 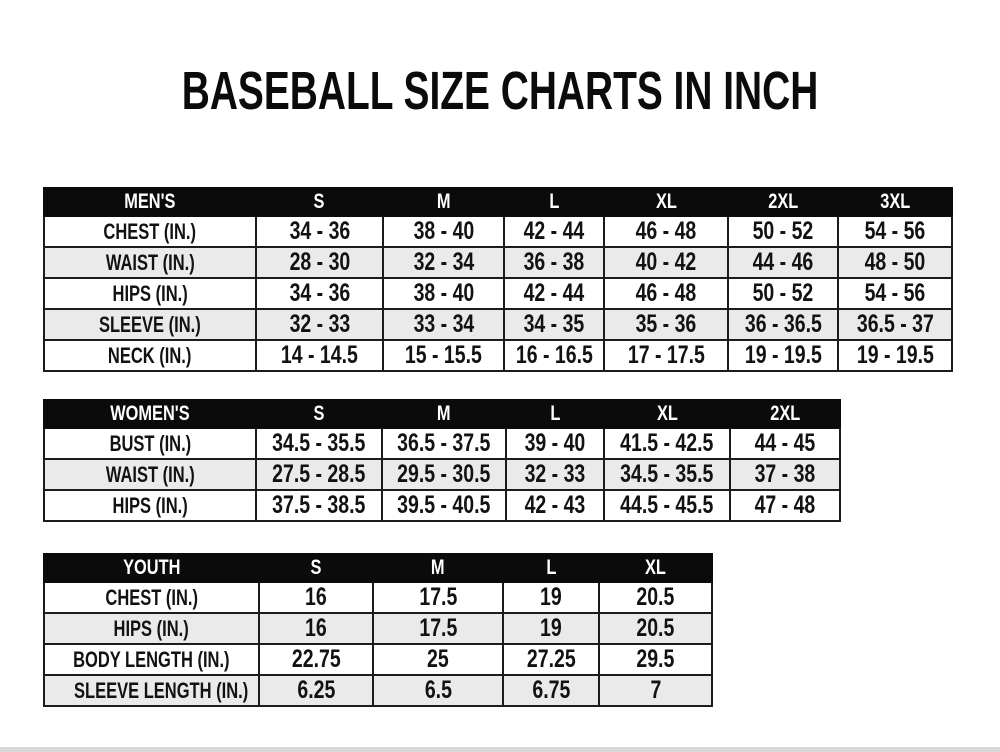 I want to click on size-value-cell: 54 - 56, so click(x=895, y=293).